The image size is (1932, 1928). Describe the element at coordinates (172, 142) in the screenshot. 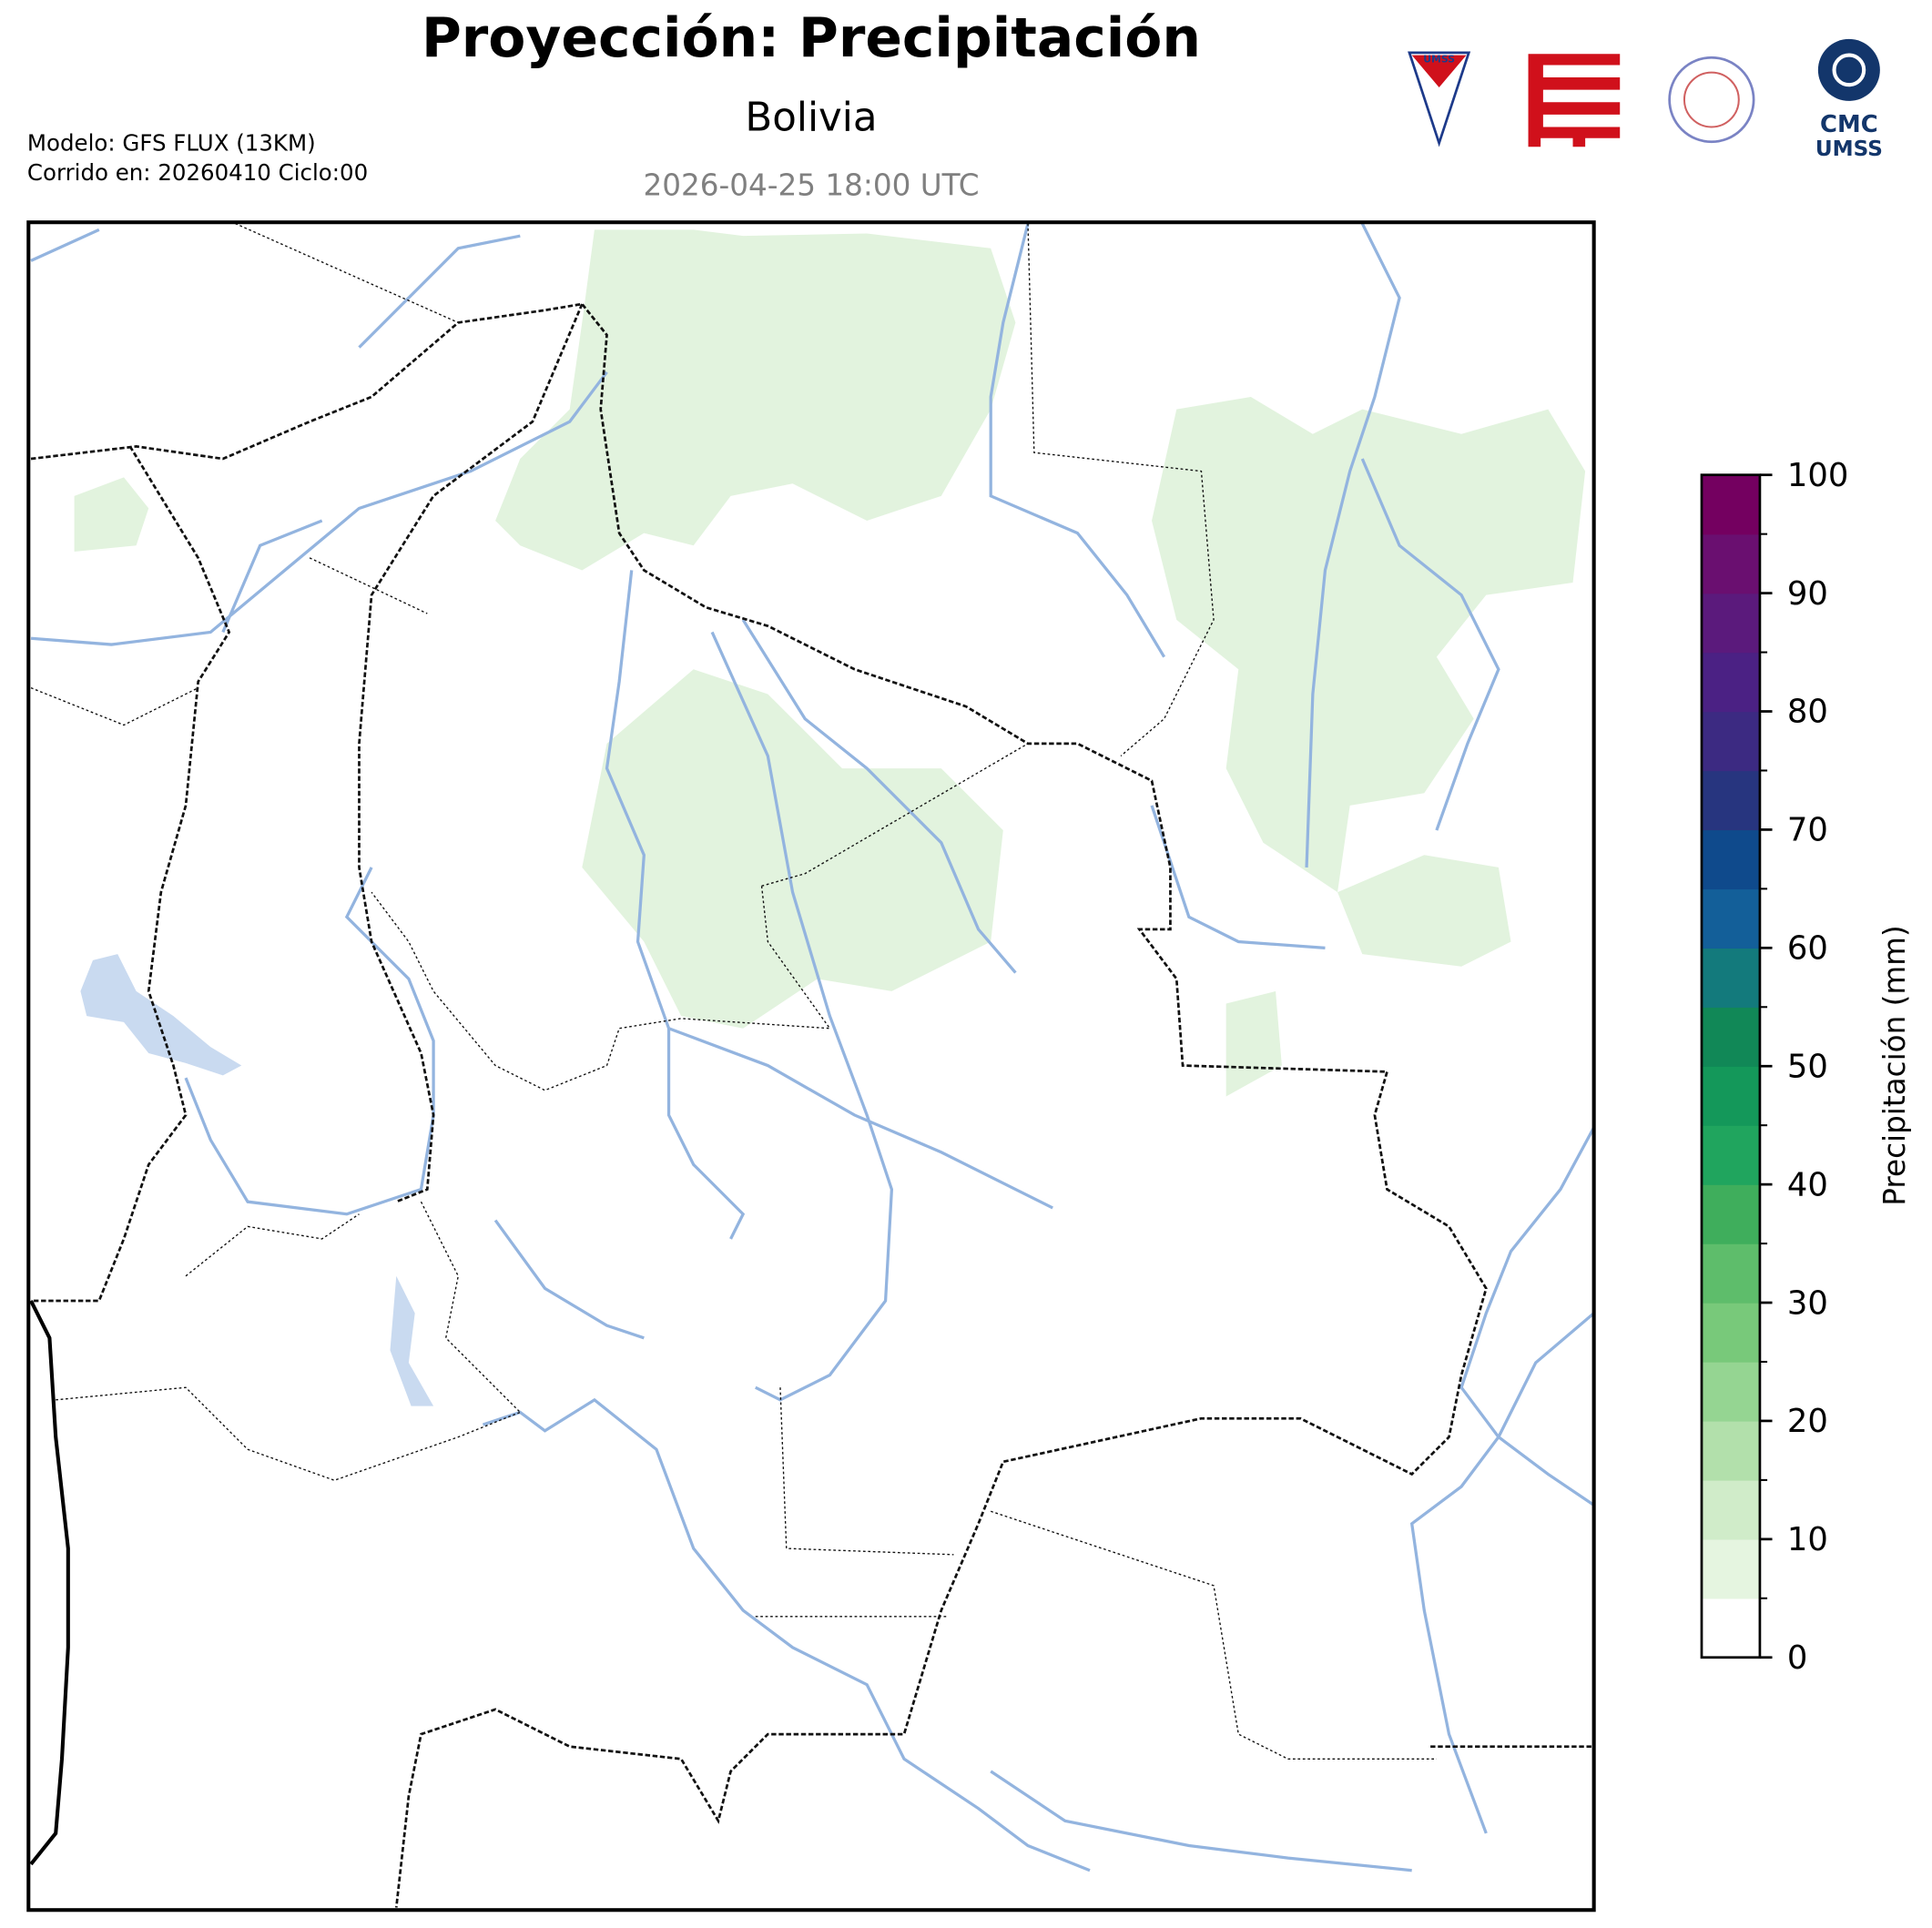

I see `model-info: Modelo: GFS FLUX (13KM)` at that location.